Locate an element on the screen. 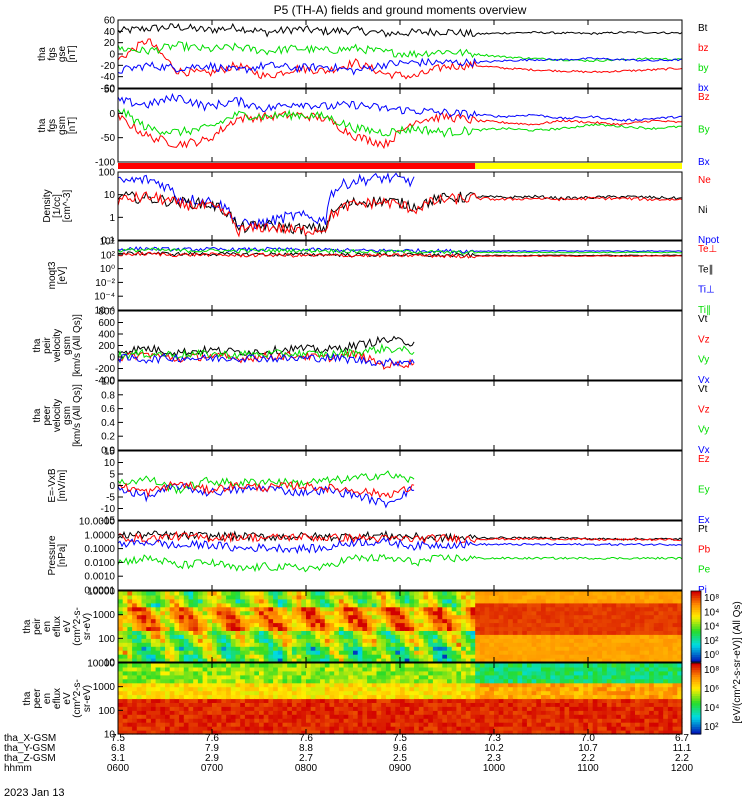 The width and height of the screenshot is (750, 800). ephemeris-value: 8.8 is located at coordinates (306, 748).